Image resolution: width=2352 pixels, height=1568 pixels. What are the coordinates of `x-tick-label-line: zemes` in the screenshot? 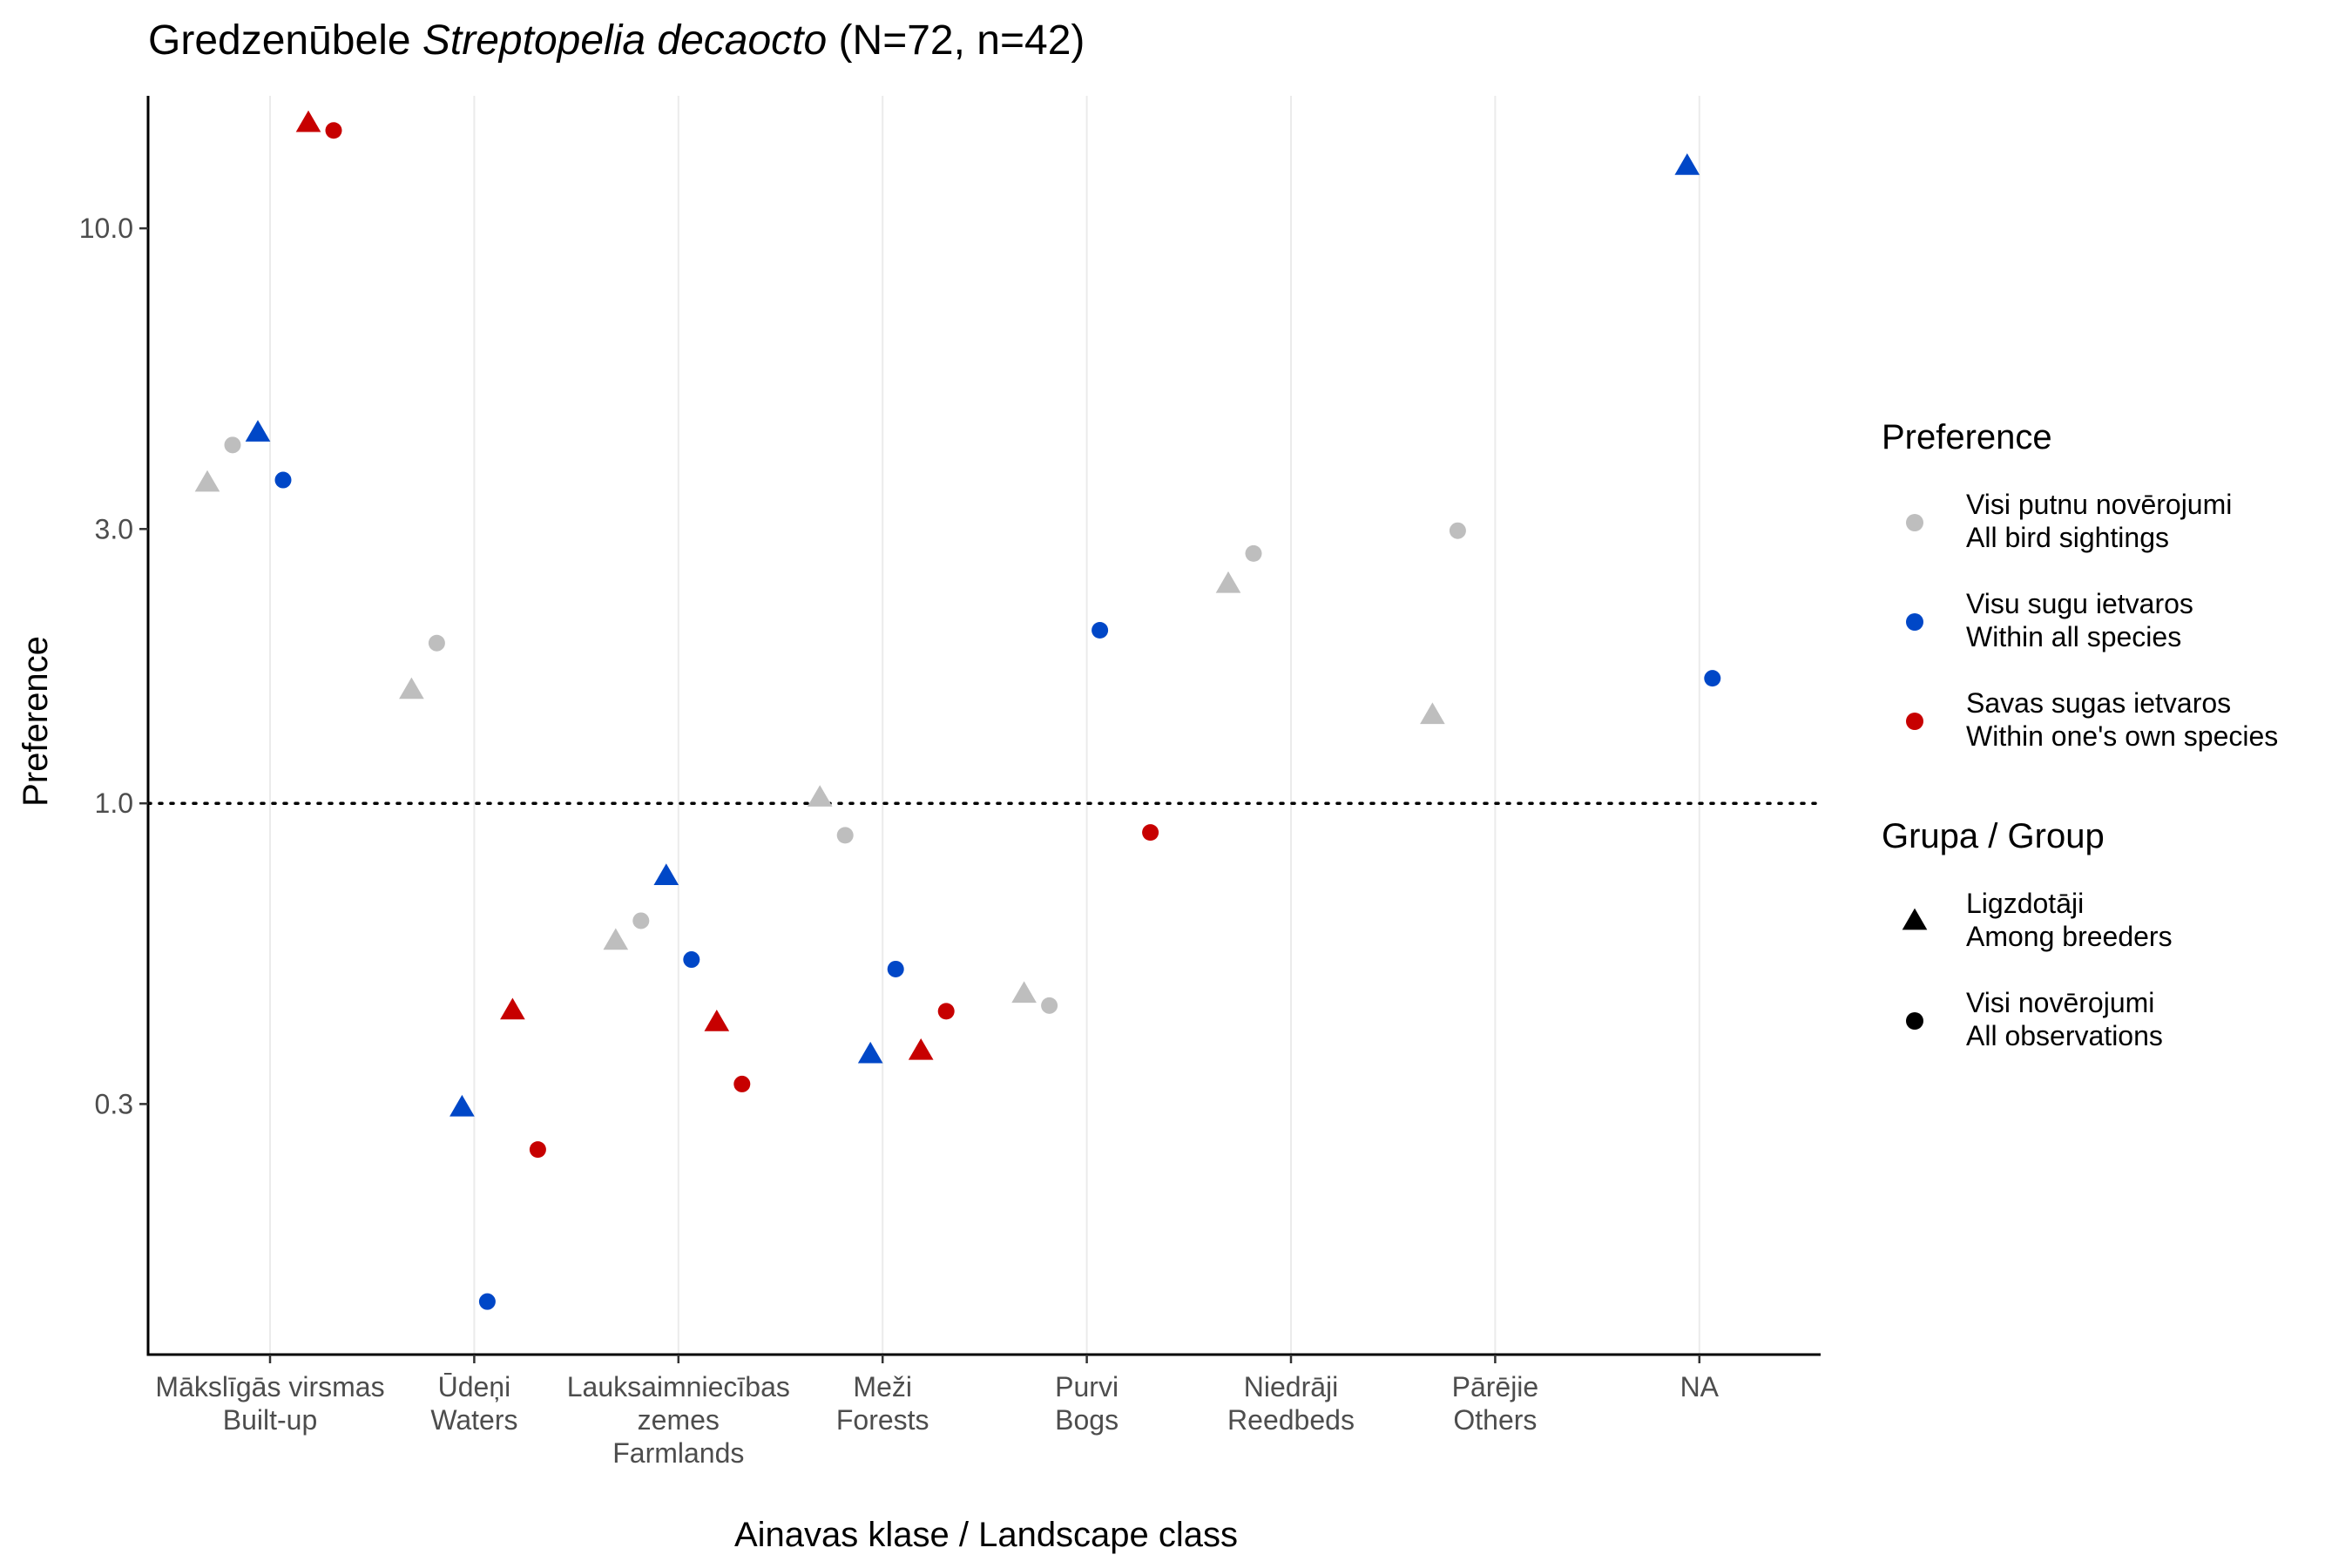 It's located at (679, 1420).